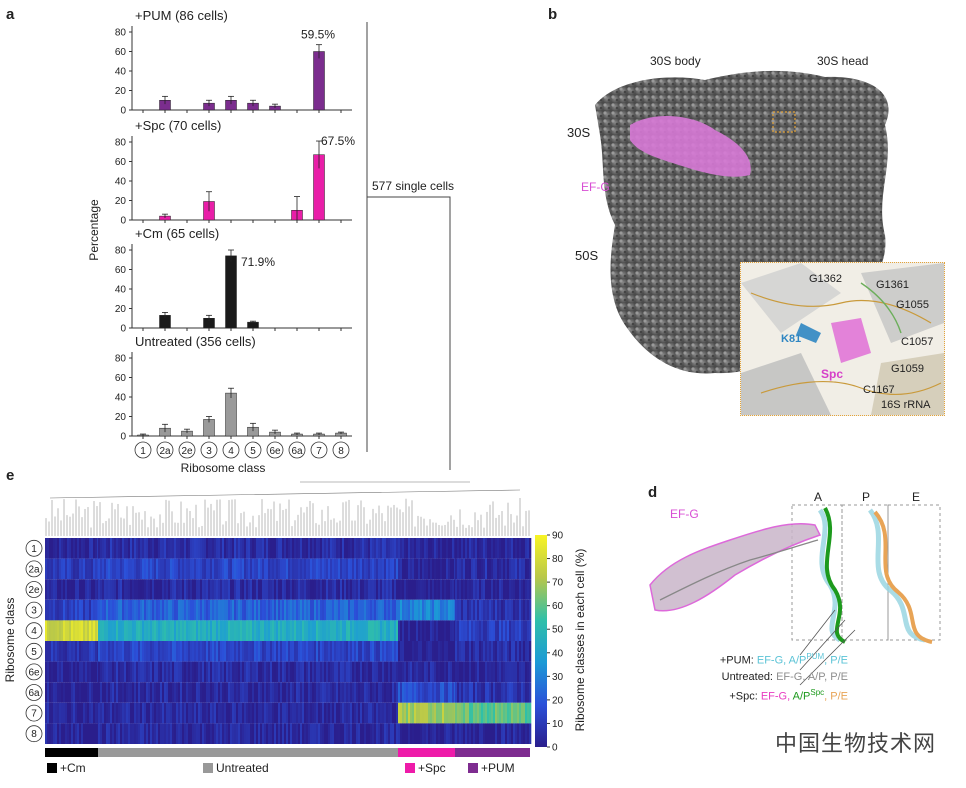  I want to click on row-circle-2a, so click(34, 569).